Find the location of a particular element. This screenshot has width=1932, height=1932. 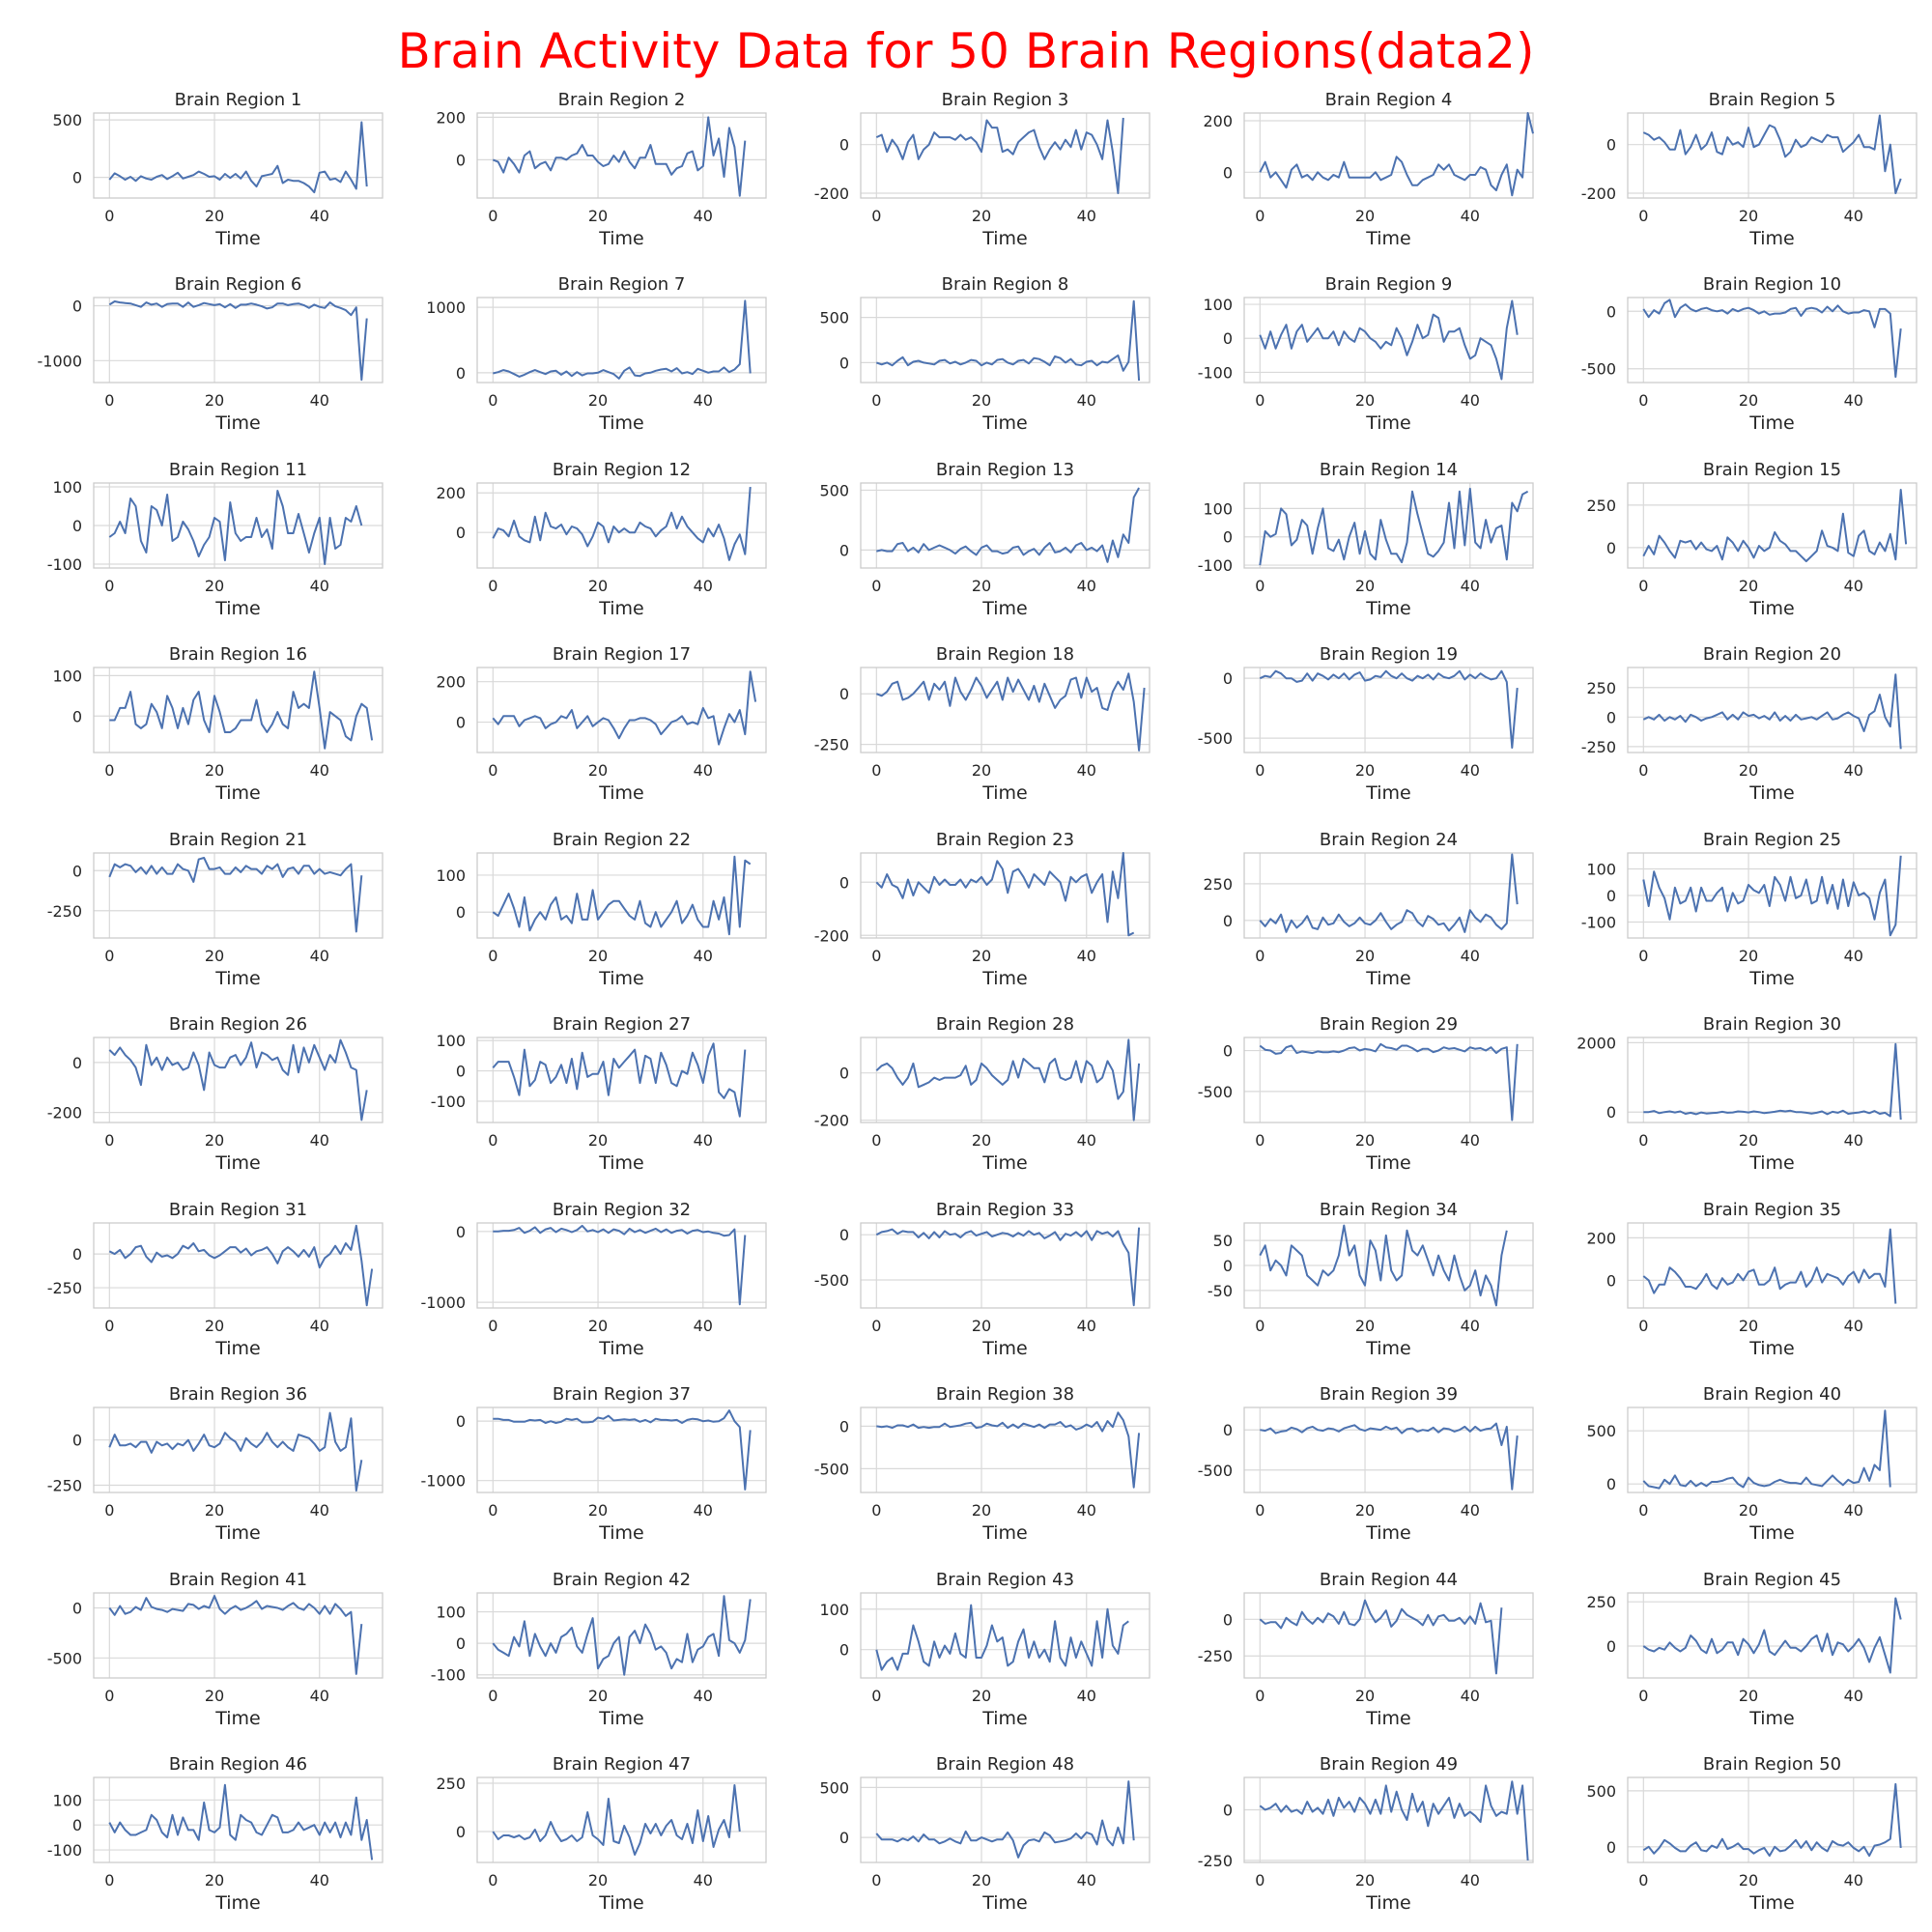

subplot-region-2: Brain Region 2 0 20 40 0 200 Time is located at coordinates (601, 169).